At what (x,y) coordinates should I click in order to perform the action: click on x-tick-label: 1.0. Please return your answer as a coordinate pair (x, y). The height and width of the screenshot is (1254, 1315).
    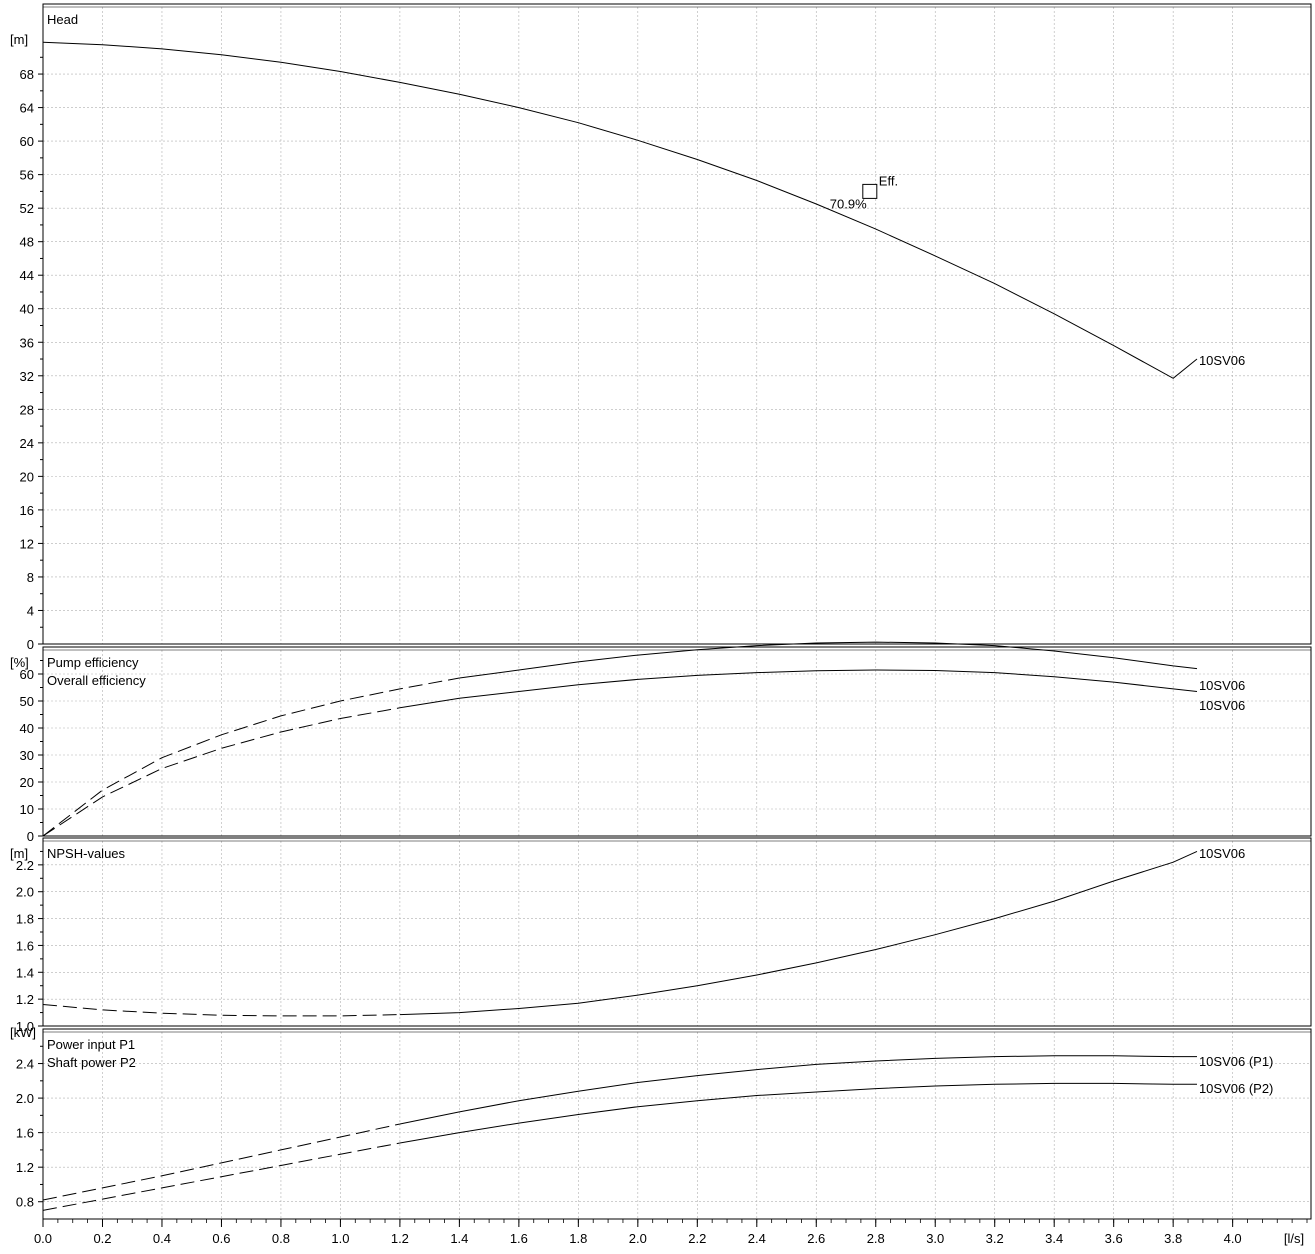
    Looking at the image, I should click on (340, 1238).